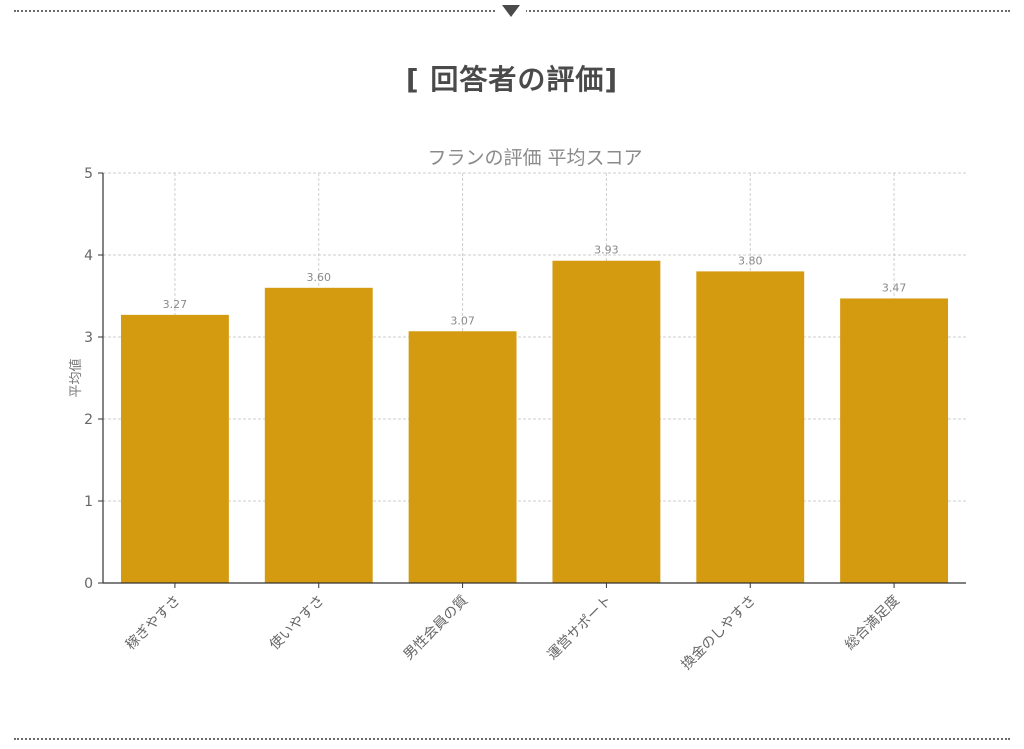 The width and height of the screenshot is (1024, 749). What do you see at coordinates (534, 158) in the screenshot?
I see `chart-title: フランの評価 平均スコア` at bounding box center [534, 158].